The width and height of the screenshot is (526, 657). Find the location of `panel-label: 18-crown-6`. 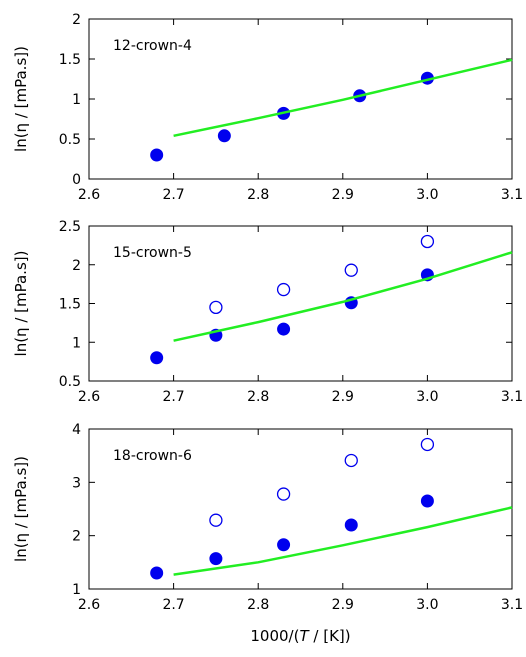

panel-label: 18-crown-6 is located at coordinates (152, 456).